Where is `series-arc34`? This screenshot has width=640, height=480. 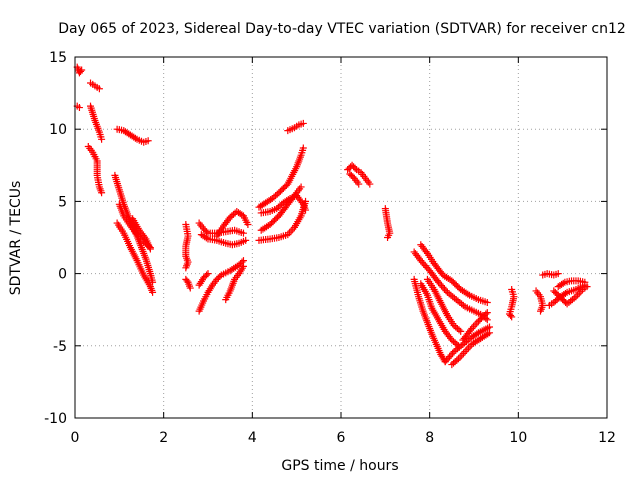 series-arc34 is located at coordinates (475, 326).